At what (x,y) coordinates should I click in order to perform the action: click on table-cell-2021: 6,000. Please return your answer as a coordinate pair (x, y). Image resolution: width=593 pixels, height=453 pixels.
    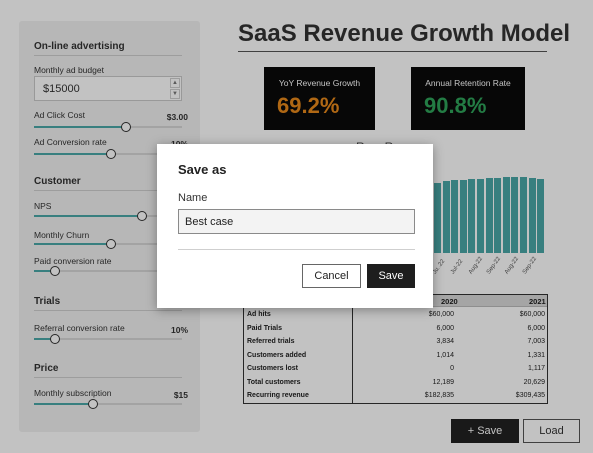
    Looking at the image, I should click on (536, 328).